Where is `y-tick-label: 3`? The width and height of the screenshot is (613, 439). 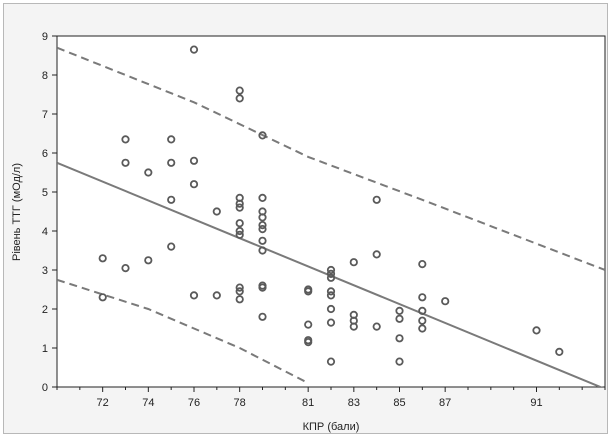 y-tick-label: 3 is located at coordinates (45, 271).